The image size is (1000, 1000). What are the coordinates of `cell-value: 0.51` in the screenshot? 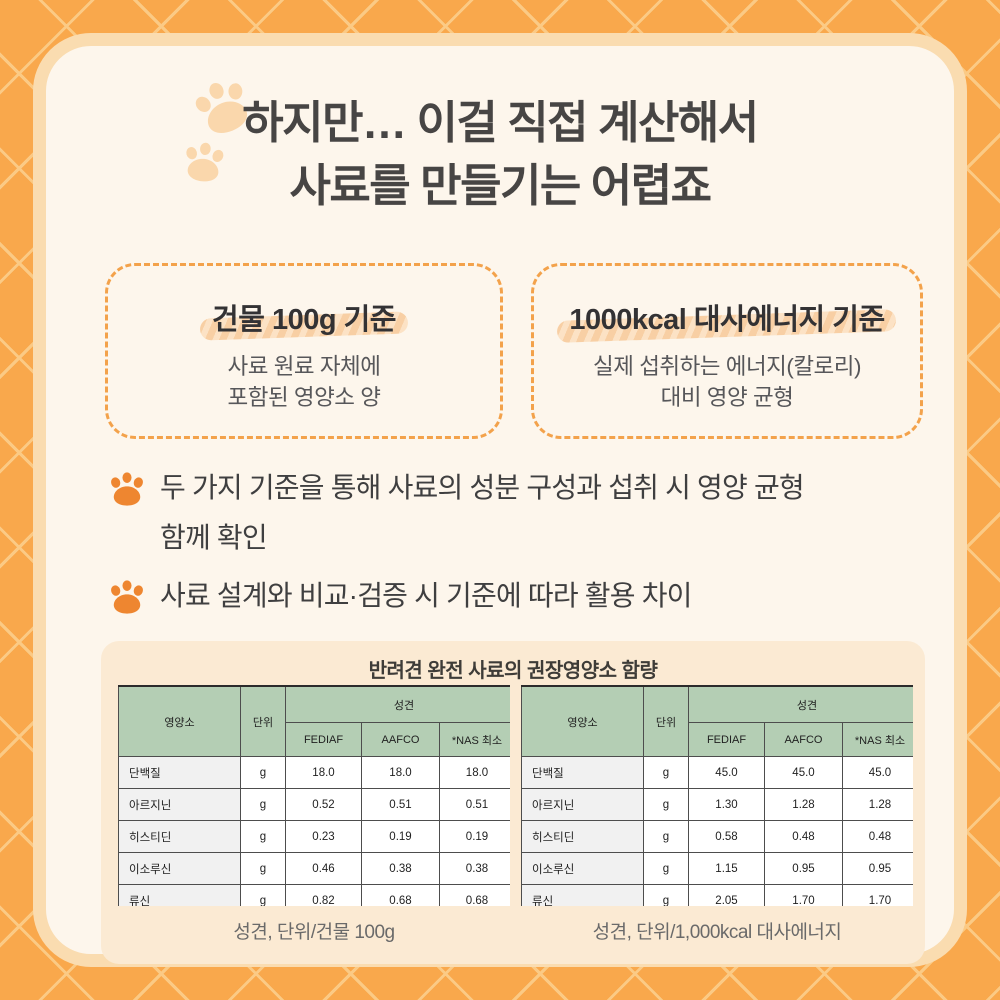 It's located at (400, 804).